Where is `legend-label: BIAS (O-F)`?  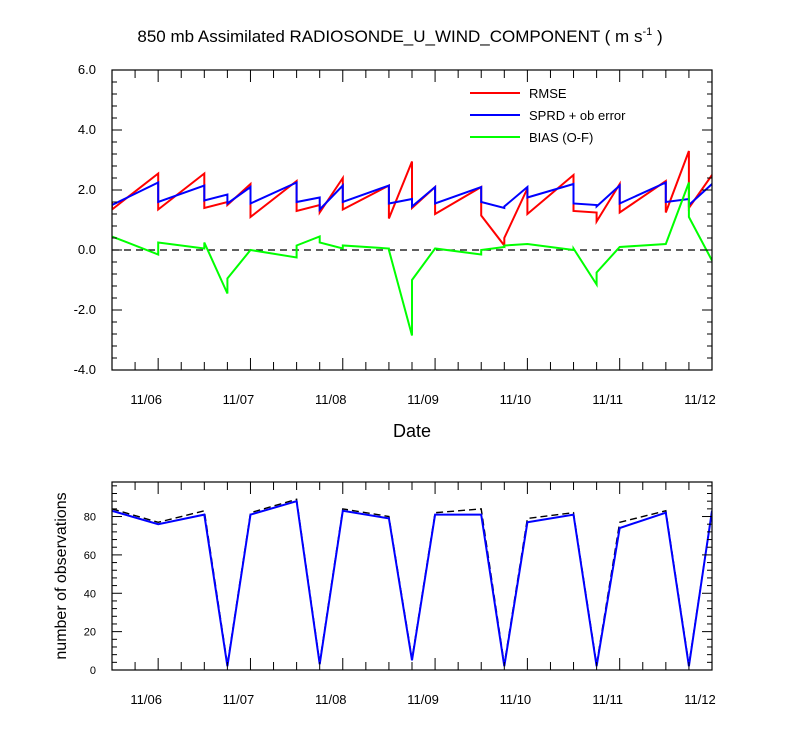
legend-label: BIAS (O-F) is located at coordinates (561, 137).